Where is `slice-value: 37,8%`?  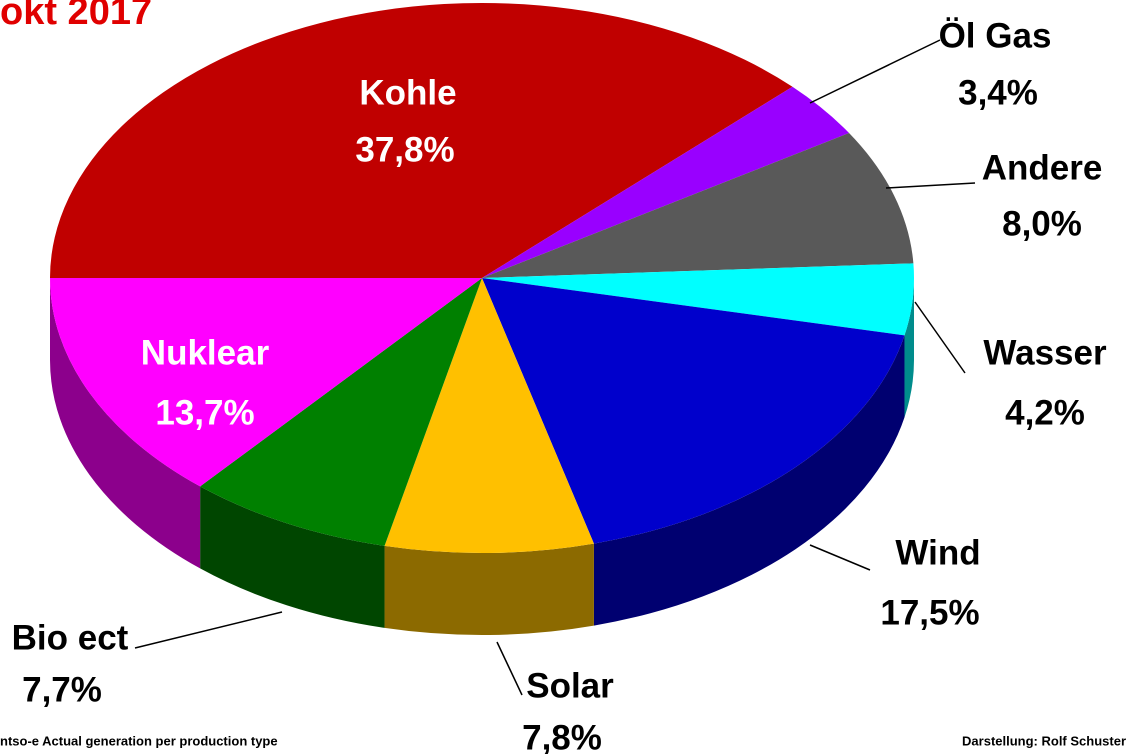 slice-value: 37,8% is located at coordinates (404, 149).